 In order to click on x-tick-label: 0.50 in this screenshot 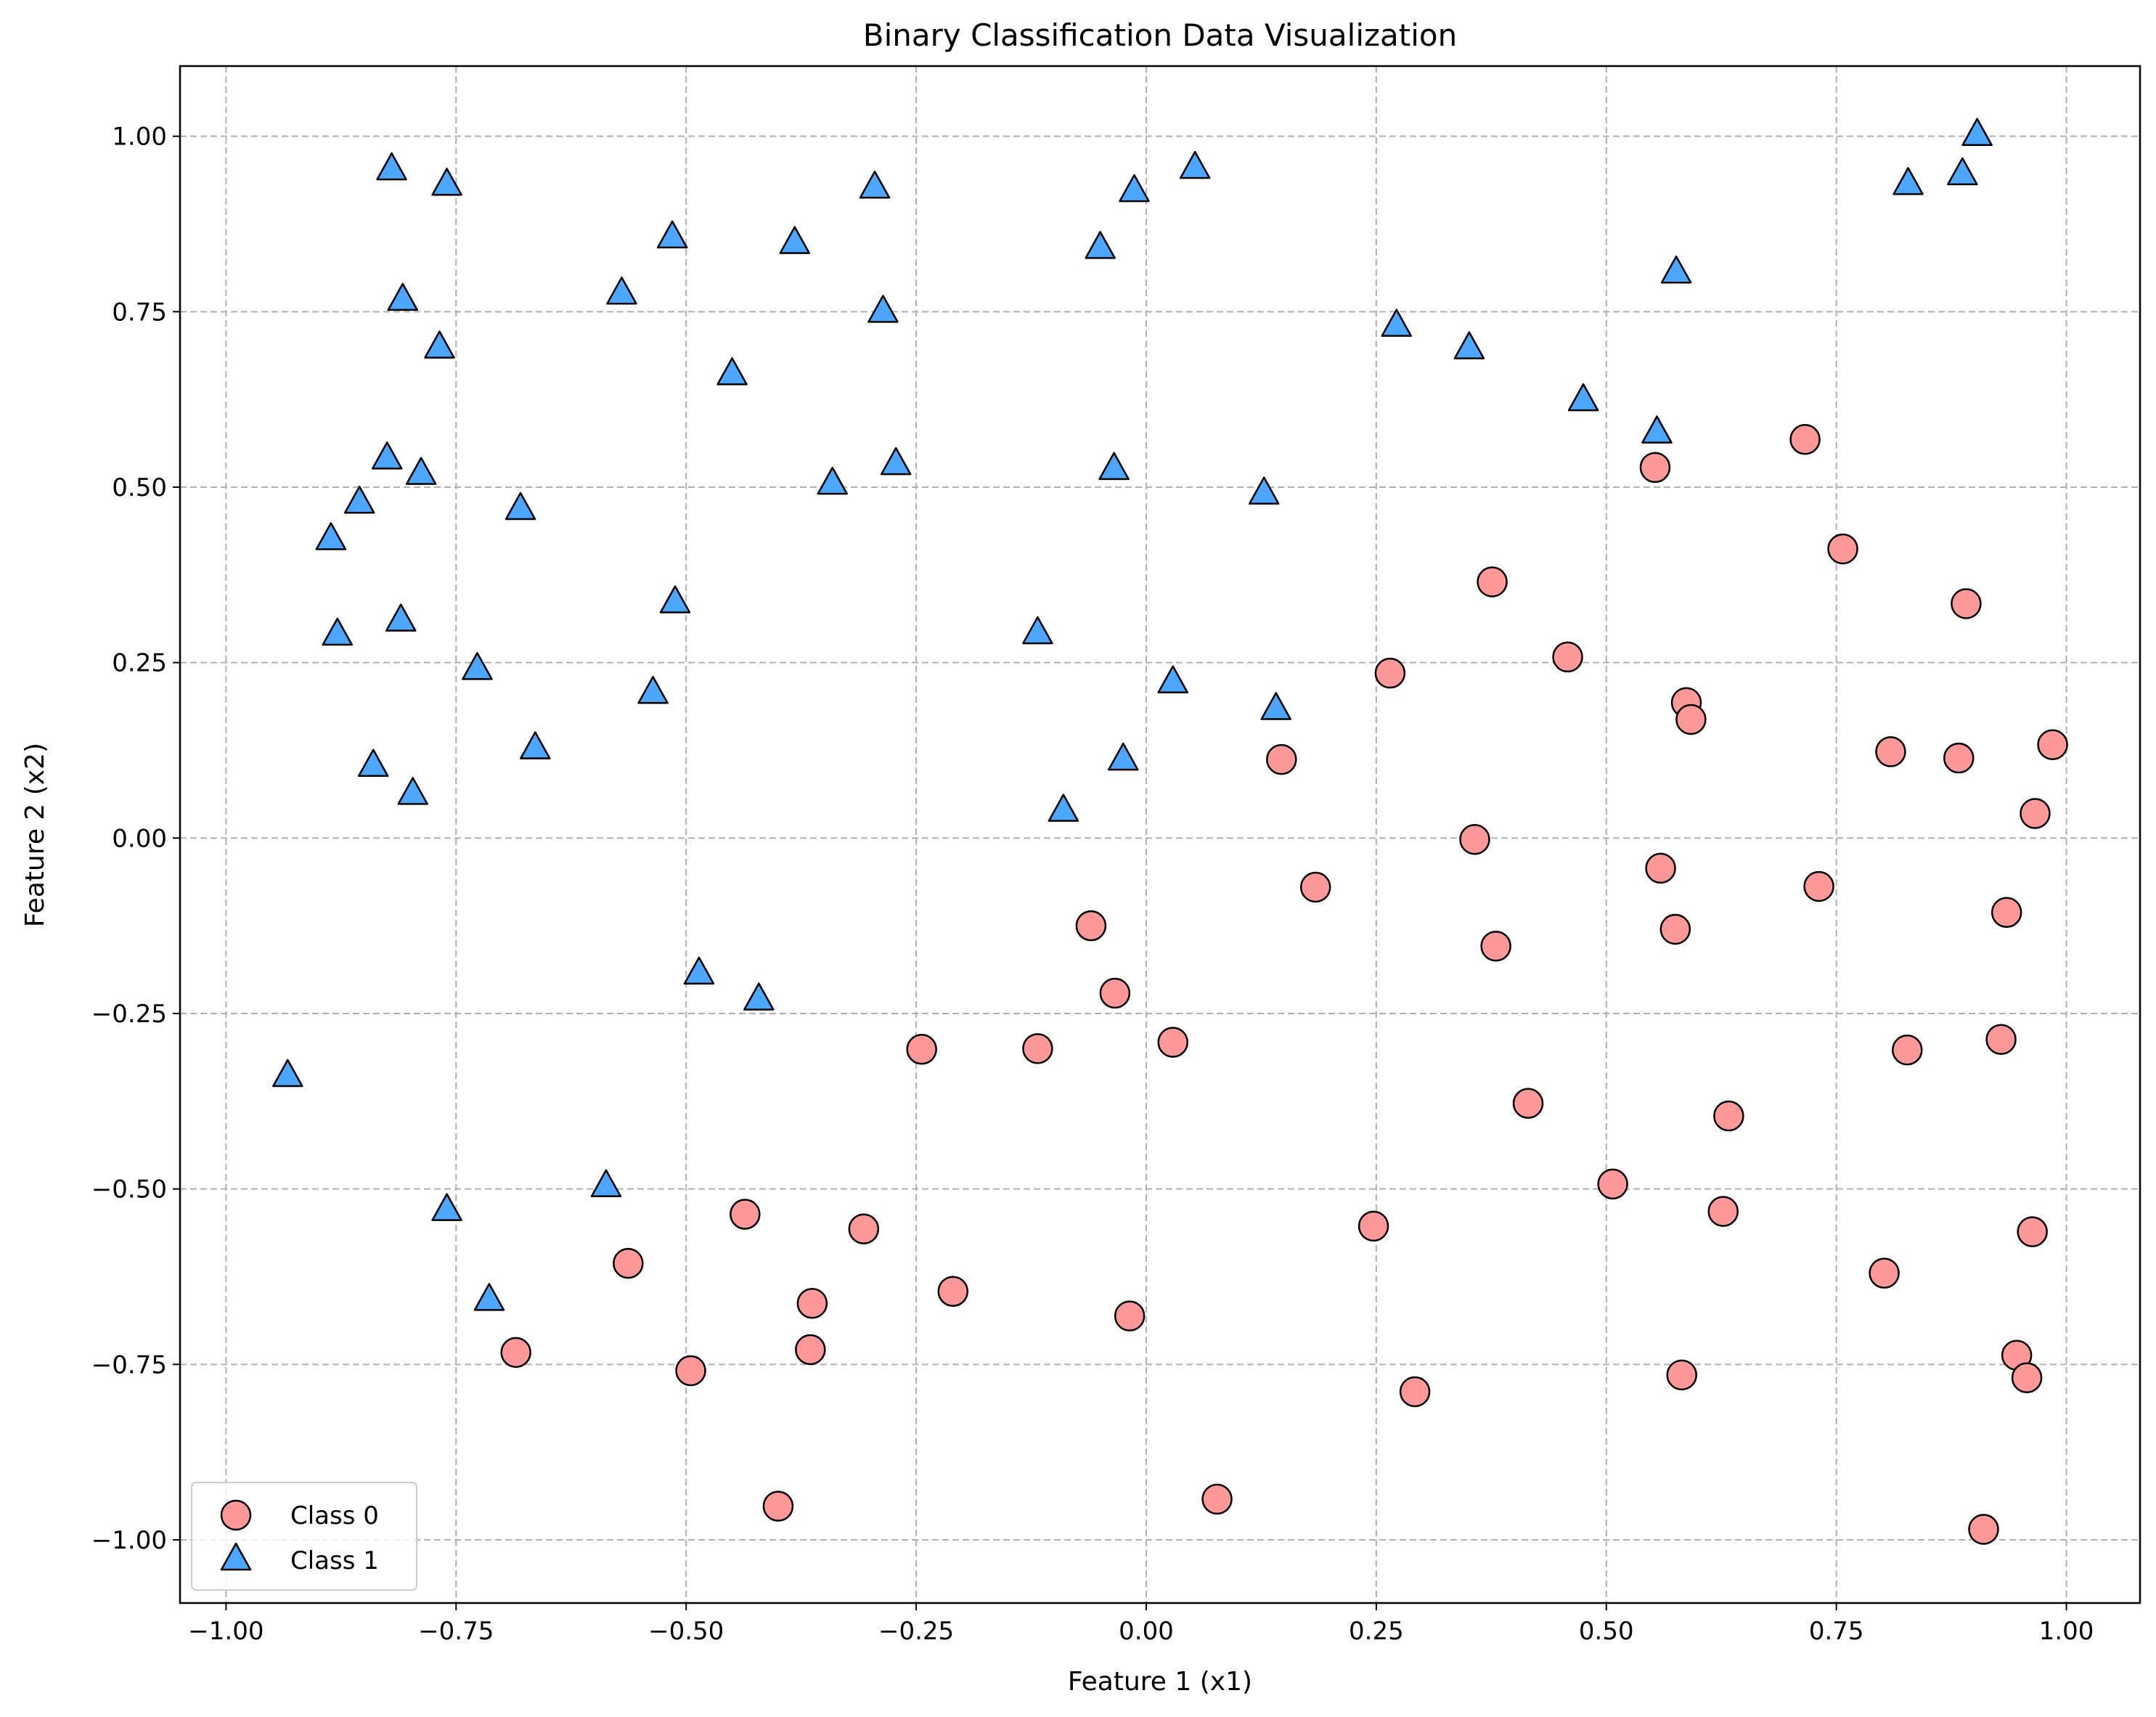, I will do `click(1606, 1631)`.